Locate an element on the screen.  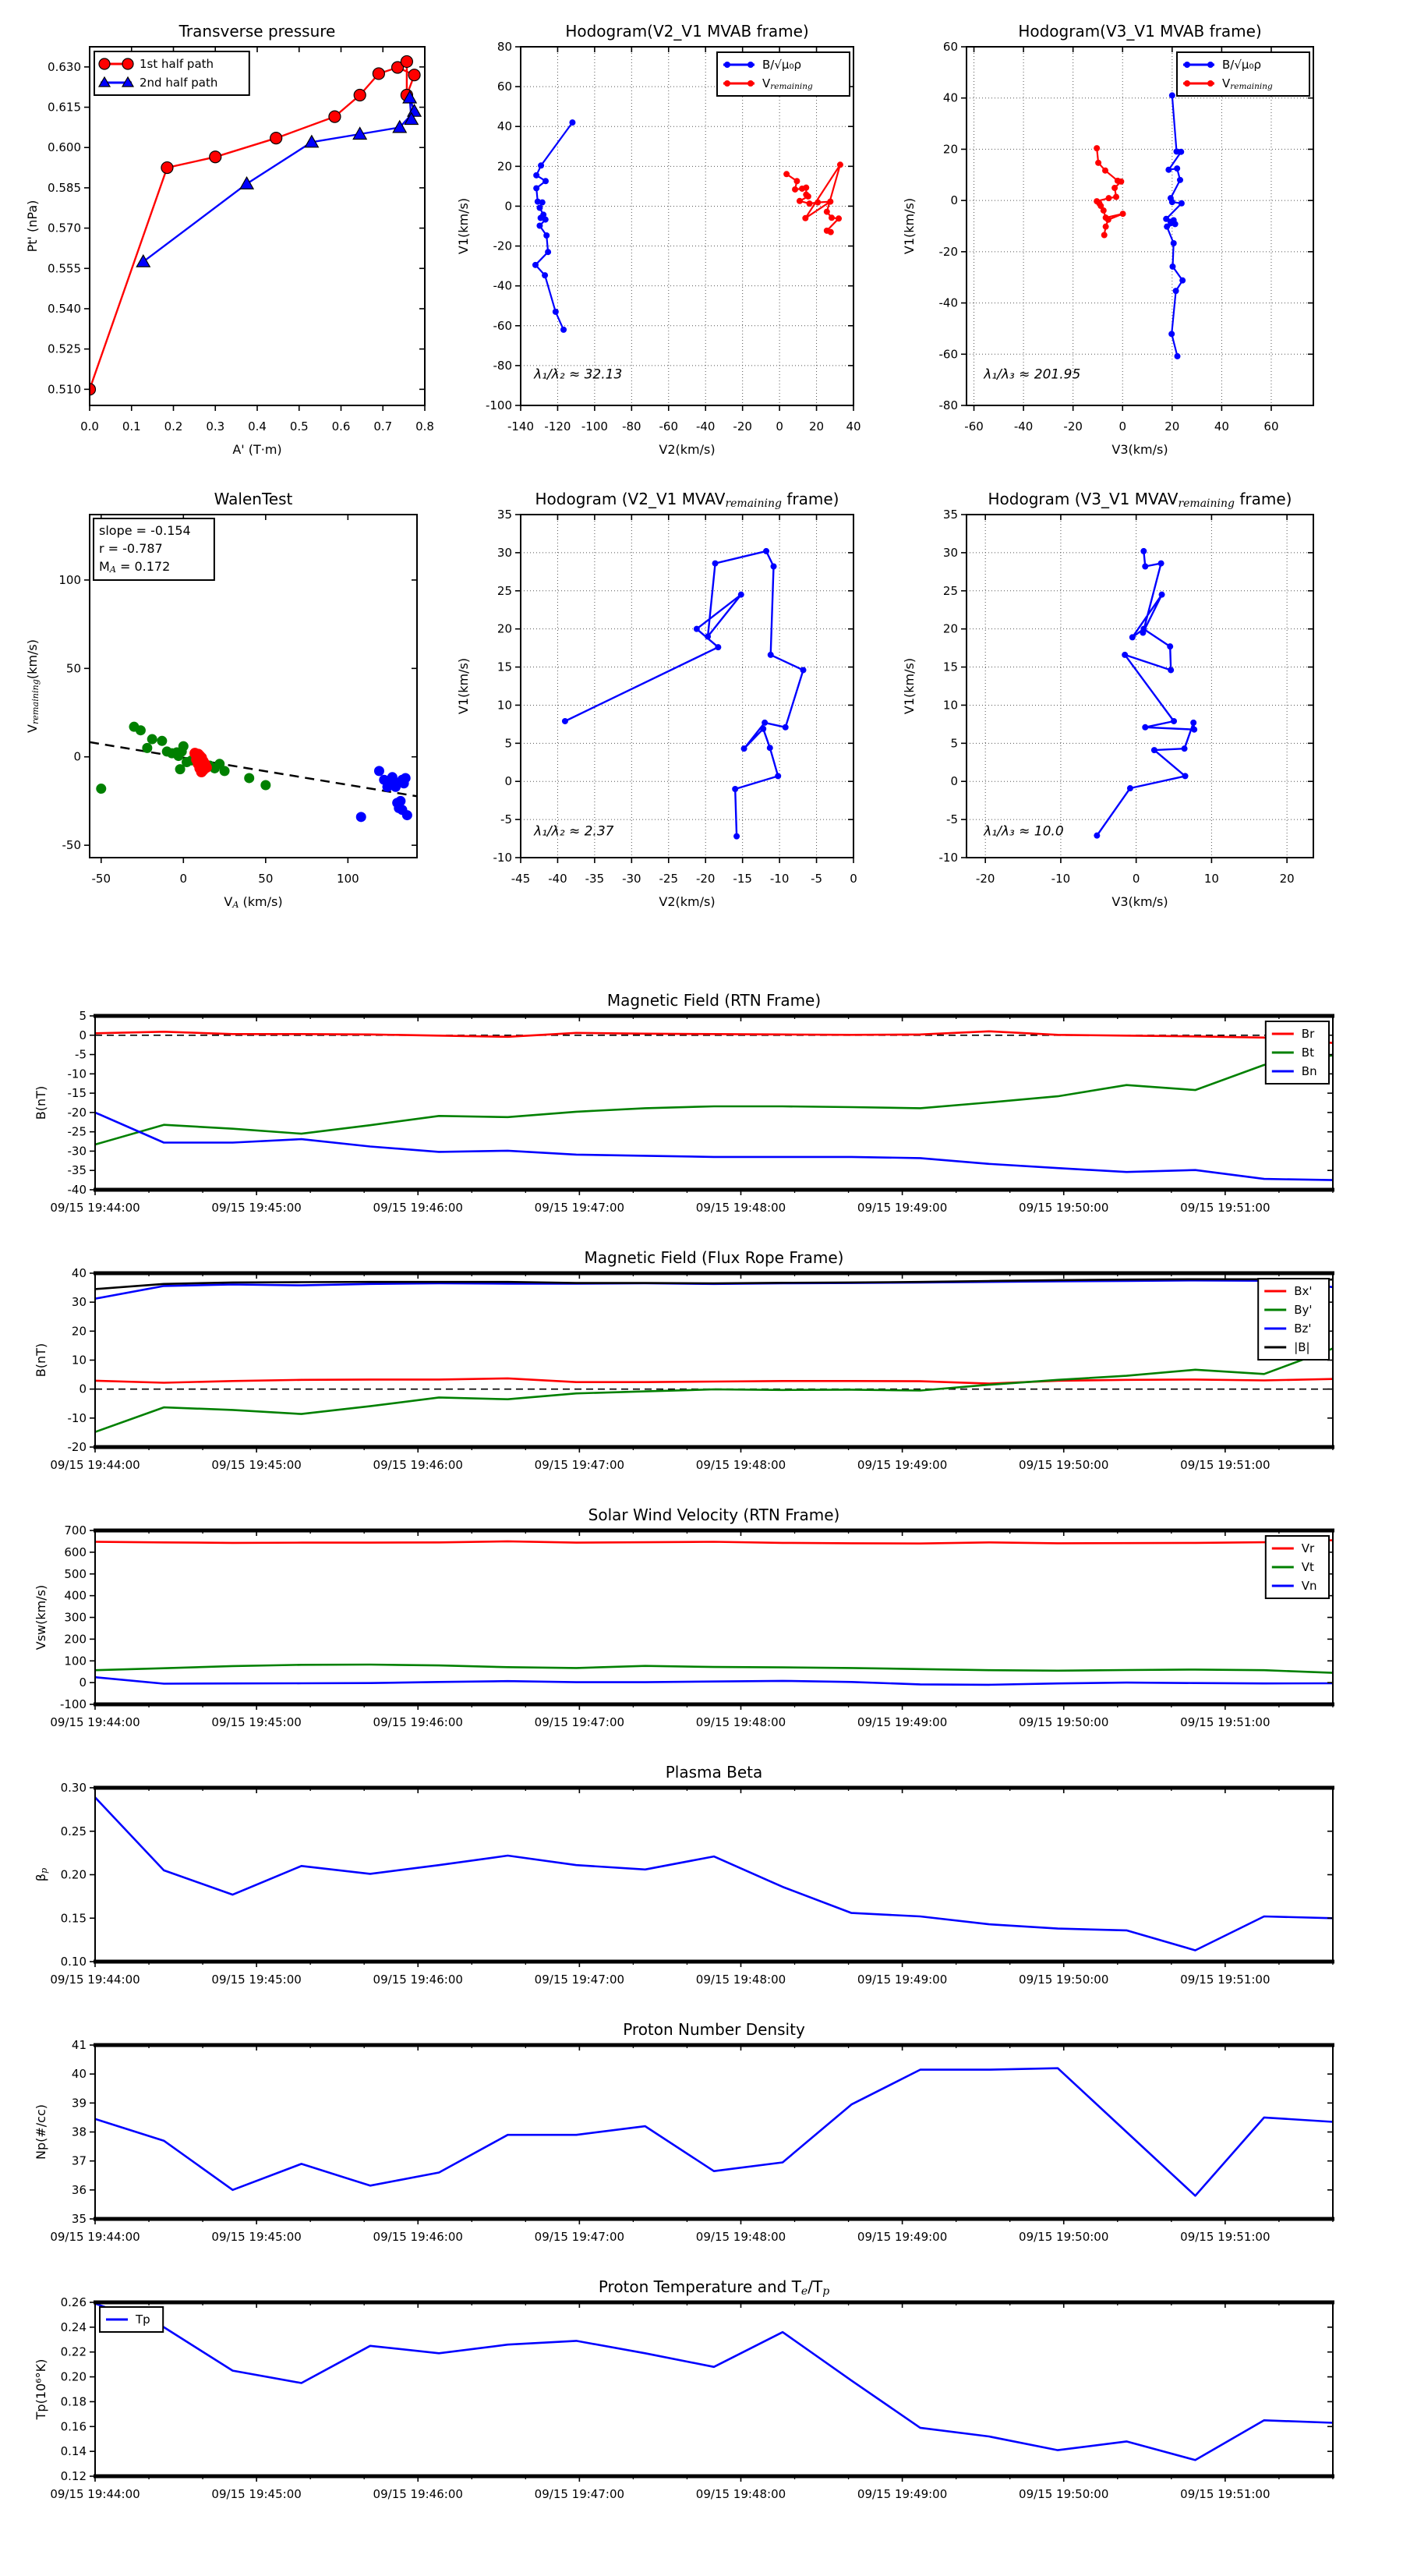
y-tick-label: 60 is located at coordinates (504, 87).